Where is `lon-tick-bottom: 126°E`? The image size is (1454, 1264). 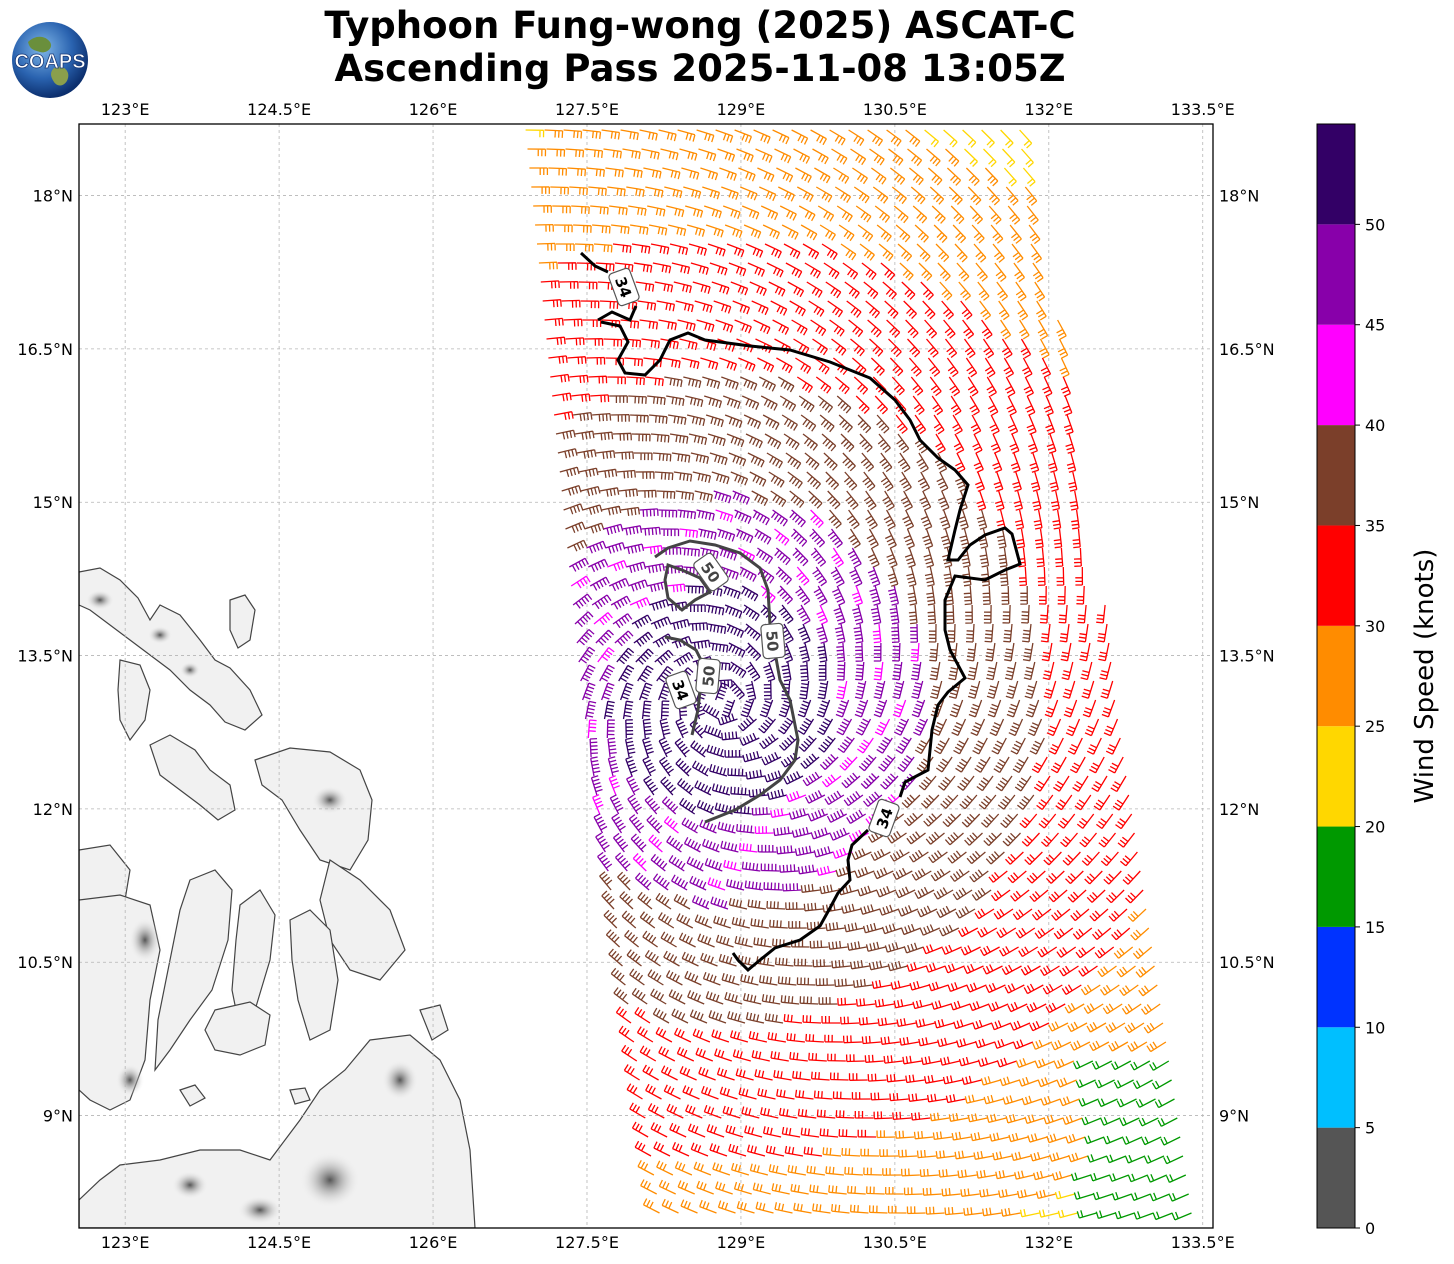
lon-tick-bottom: 126°E is located at coordinates (433, 1242).